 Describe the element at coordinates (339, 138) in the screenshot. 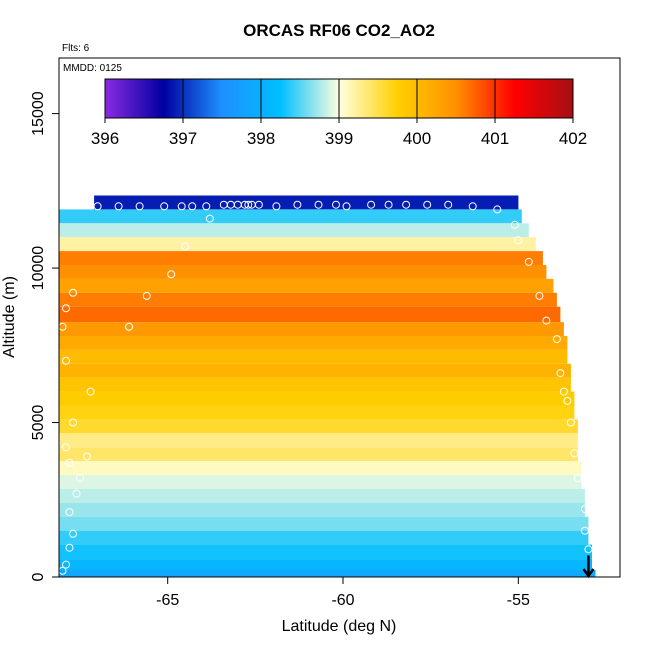

I see `colorbar-tick-label: 399` at that location.